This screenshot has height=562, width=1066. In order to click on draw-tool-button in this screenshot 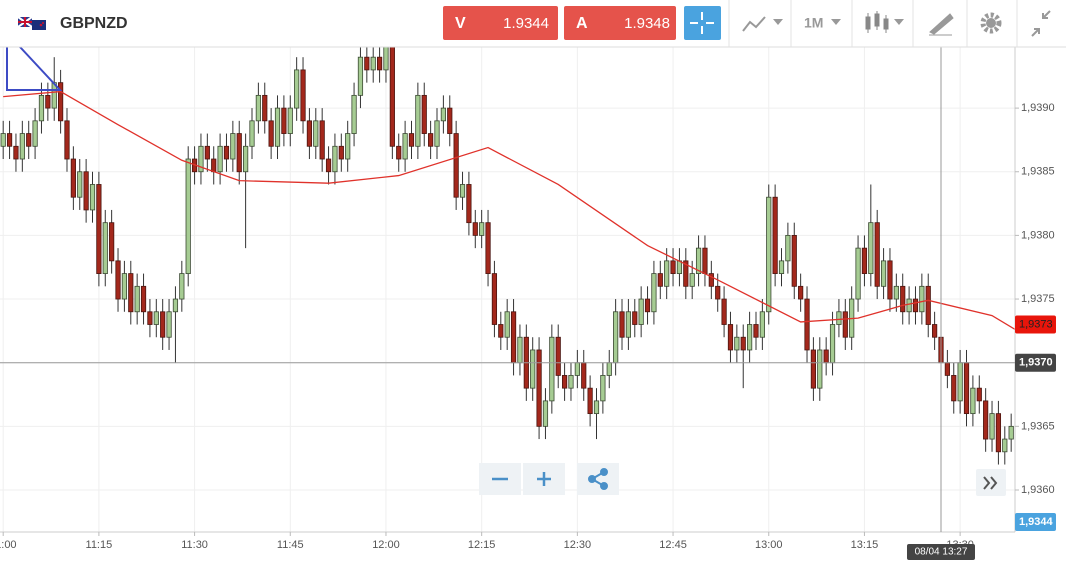, I will do `click(941, 24)`.